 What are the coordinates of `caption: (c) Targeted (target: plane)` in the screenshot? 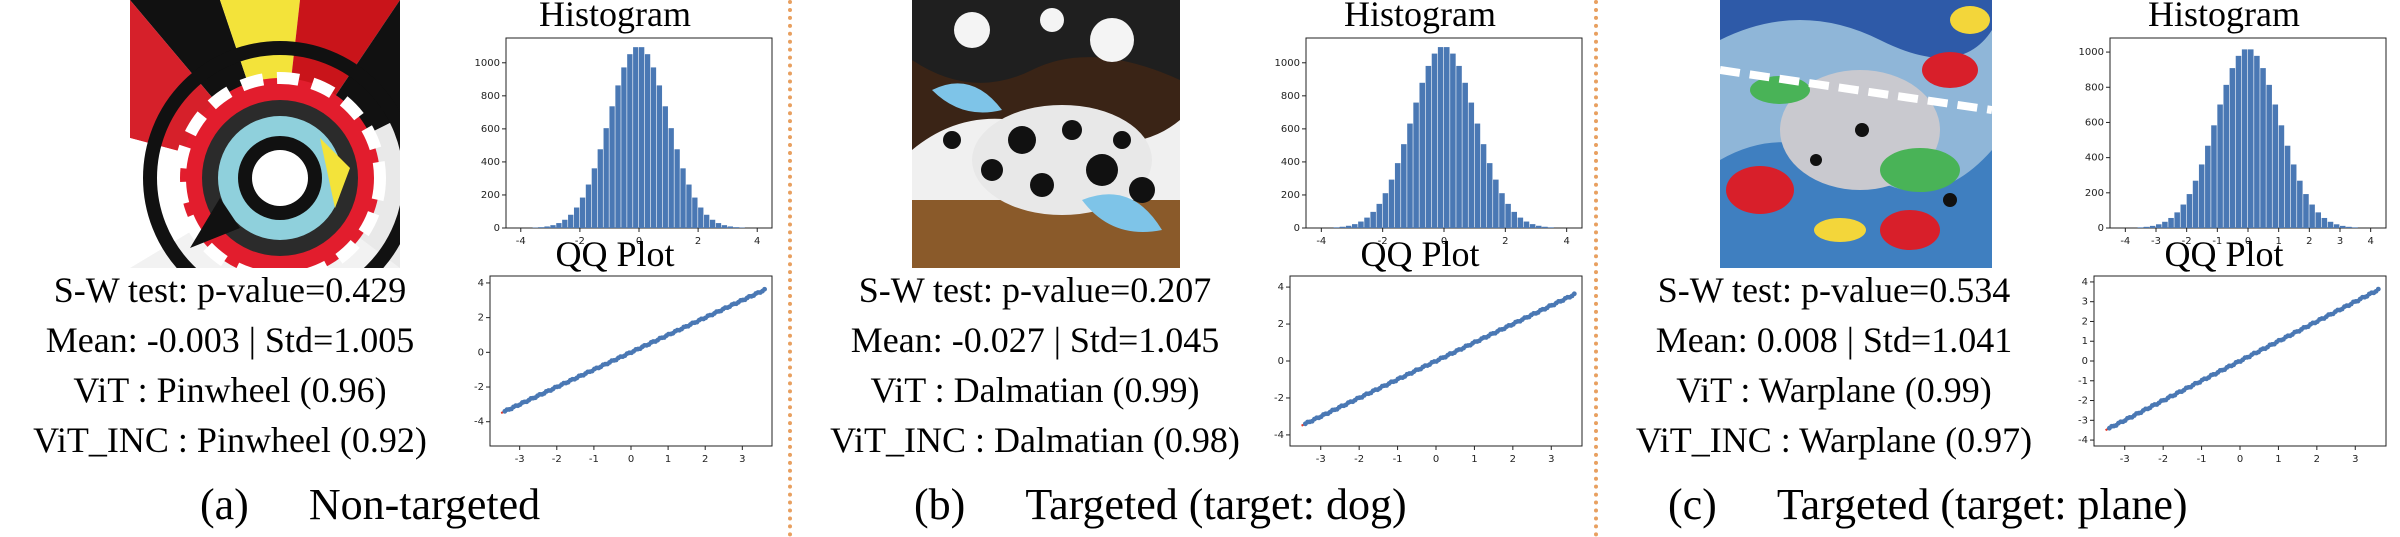 It's located at (1928, 505).